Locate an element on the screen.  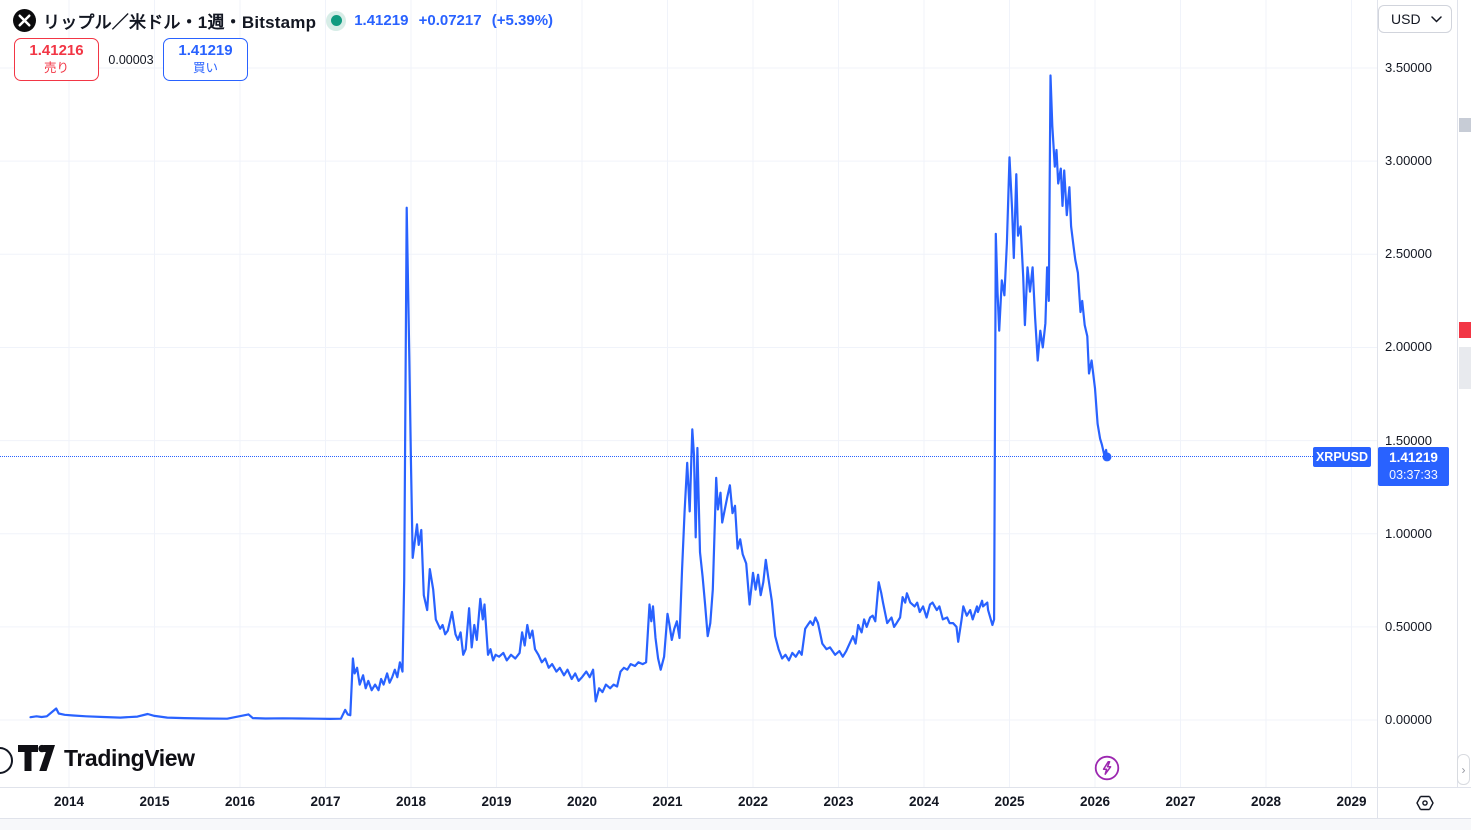
sell-button: 1.41216 売り is located at coordinates (56, 59).